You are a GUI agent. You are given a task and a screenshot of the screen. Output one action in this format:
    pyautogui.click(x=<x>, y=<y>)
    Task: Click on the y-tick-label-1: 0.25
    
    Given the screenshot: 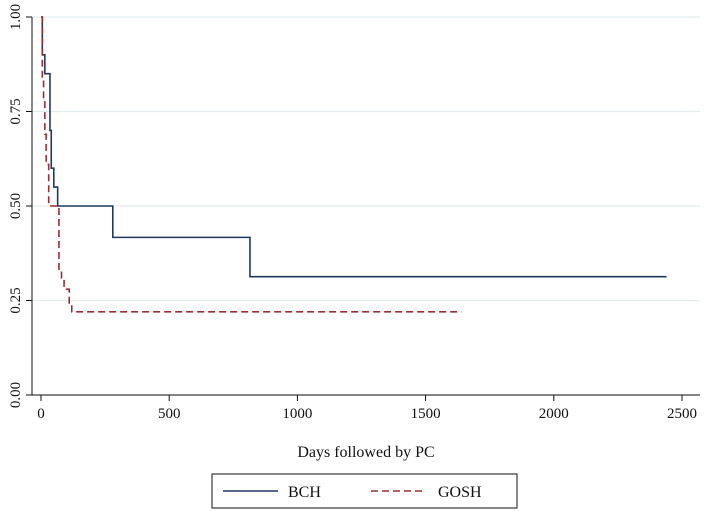 What is the action you would take?
    pyautogui.click(x=16, y=300)
    